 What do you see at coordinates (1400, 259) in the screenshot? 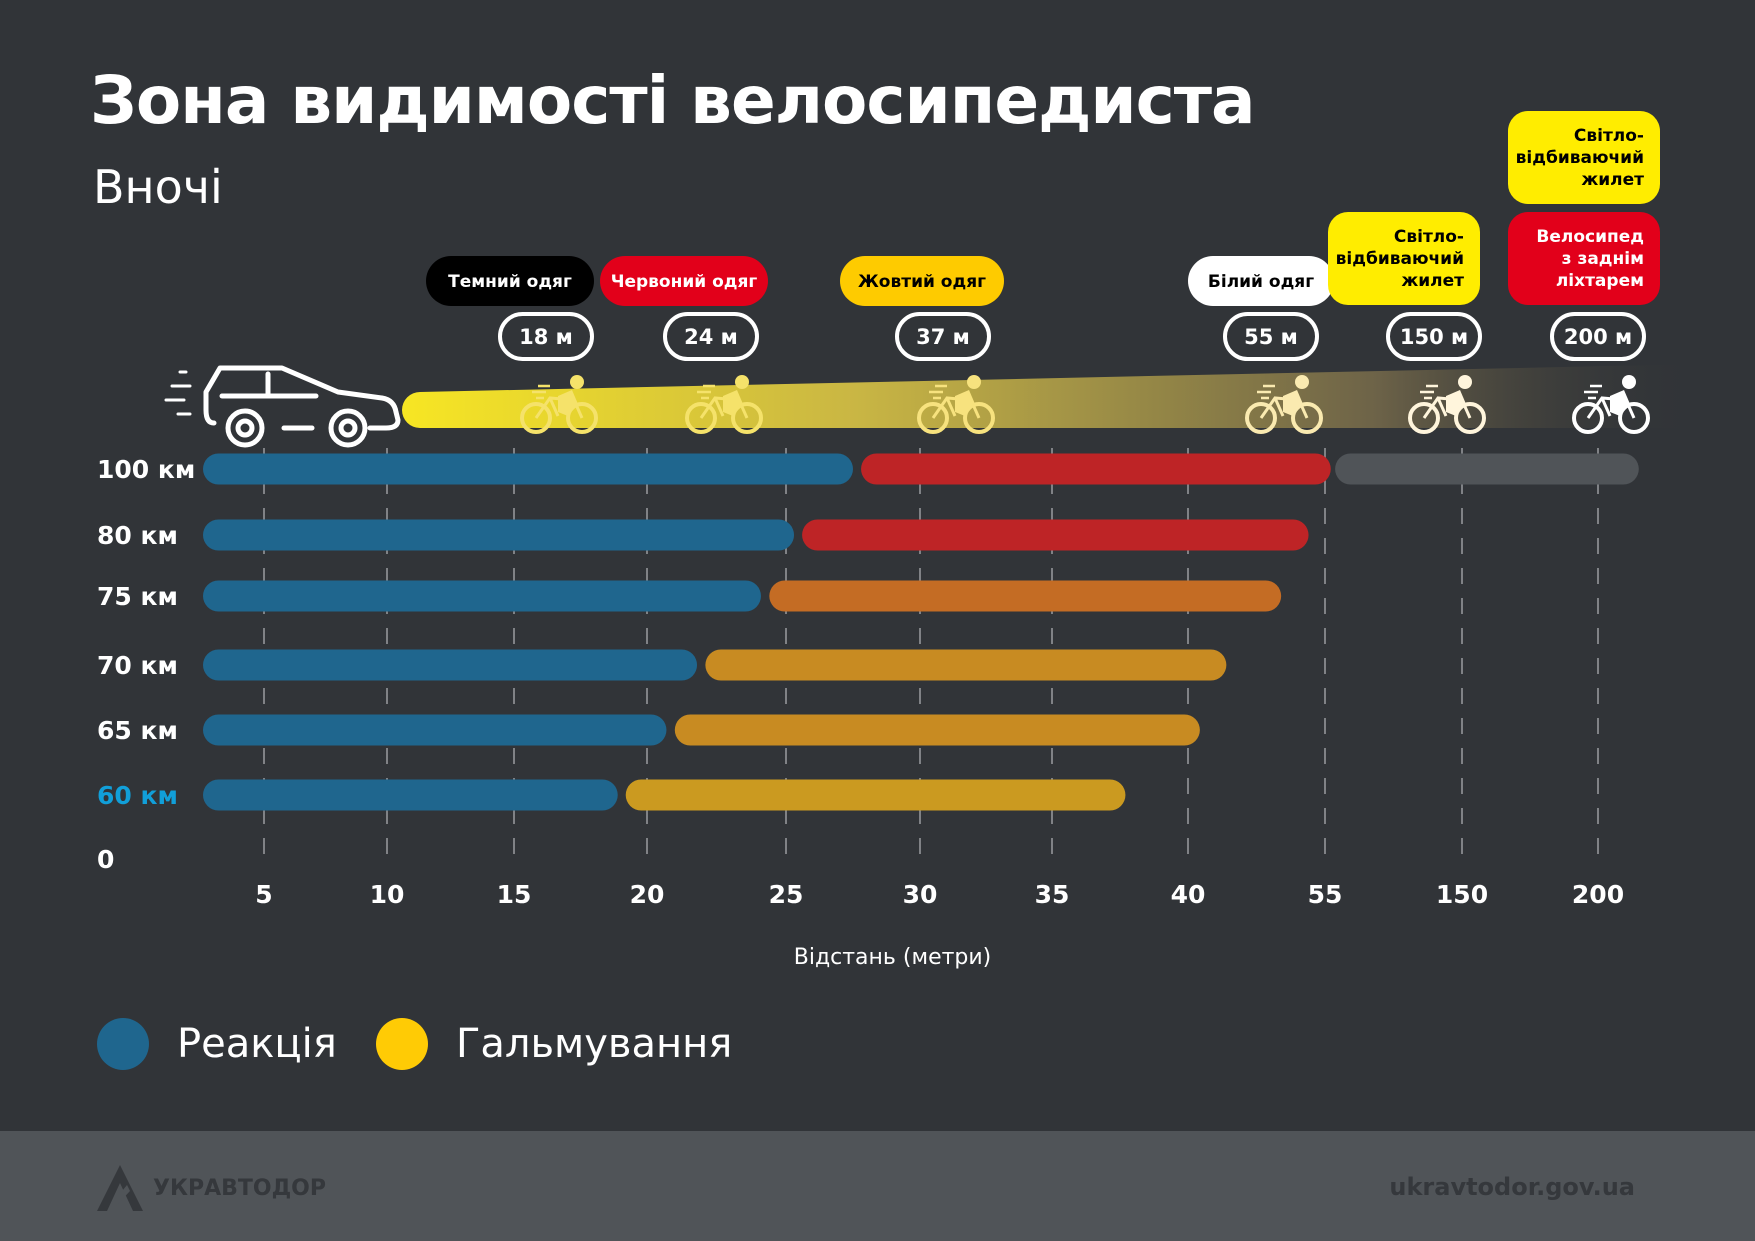
I see `marker-label-line: відбиваючий` at bounding box center [1400, 259].